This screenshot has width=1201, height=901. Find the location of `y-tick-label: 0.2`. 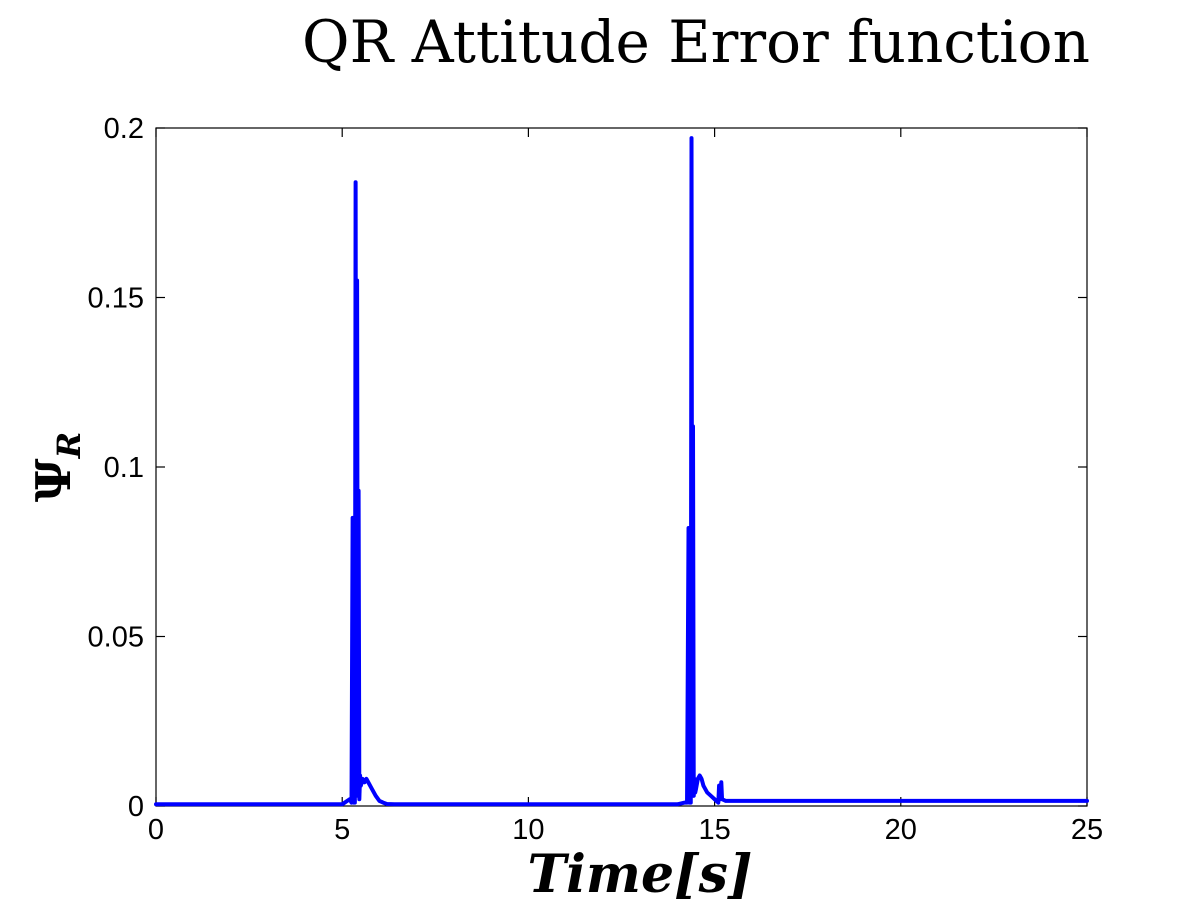

y-tick-label: 0.2 is located at coordinates (124, 129).